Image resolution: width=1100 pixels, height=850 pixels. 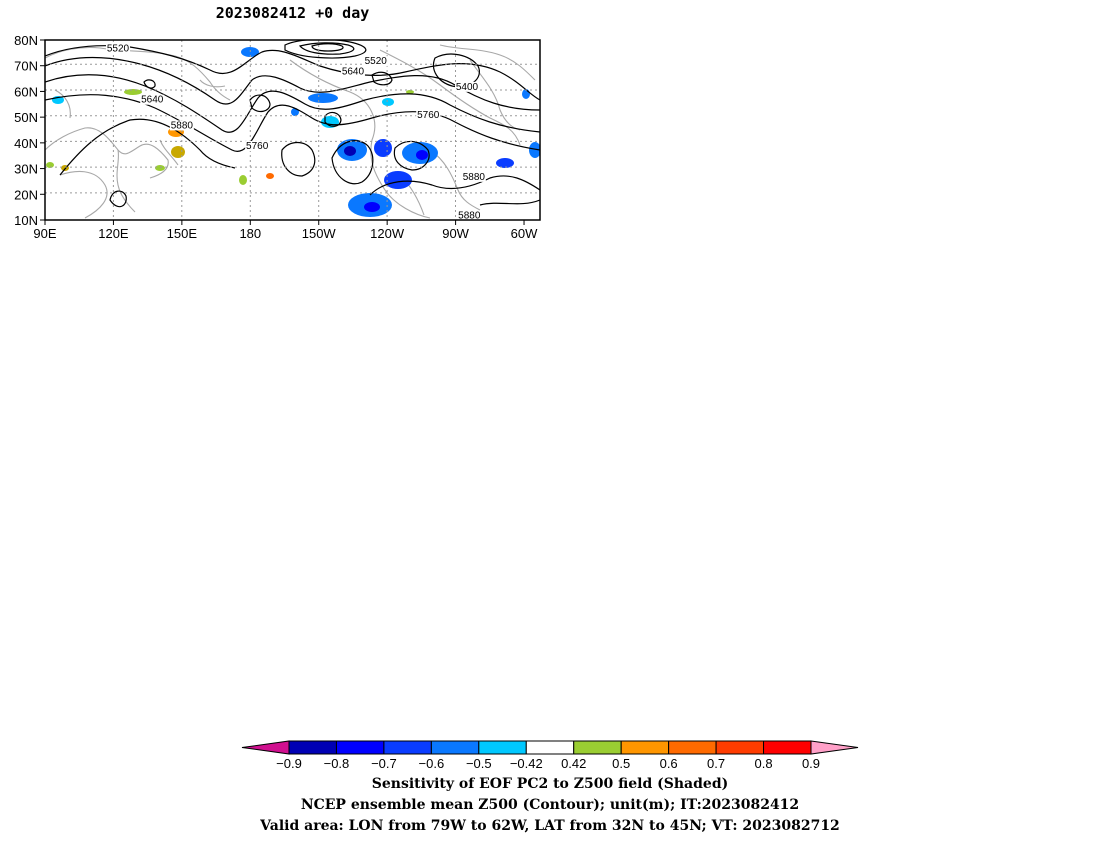 I want to click on colorbar-tick-label: −0.7, so click(x=384, y=763).